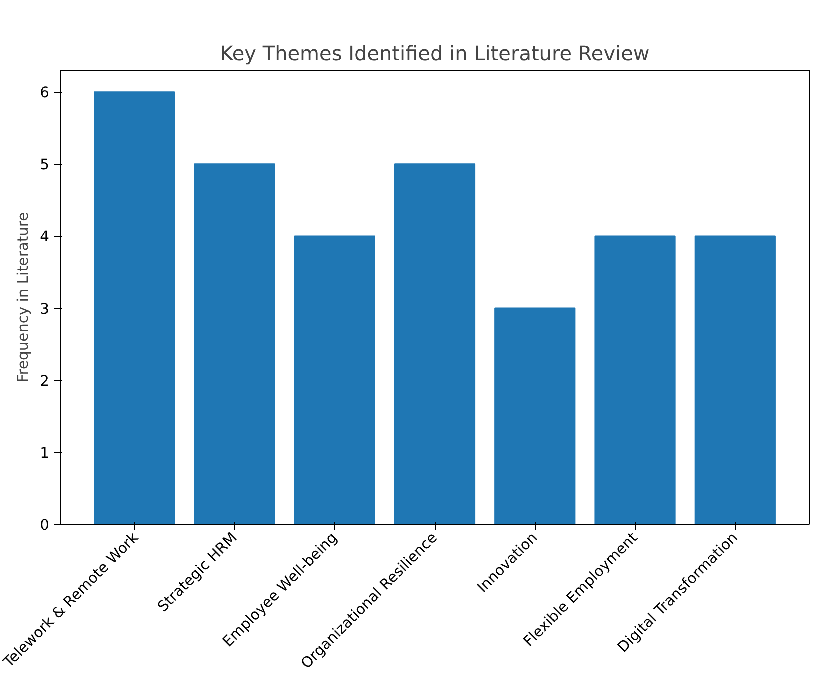 The width and height of the screenshot is (817, 681). Describe the element at coordinates (45, 309) in the screenshot. I see `y-tick-label: 3` at that location.